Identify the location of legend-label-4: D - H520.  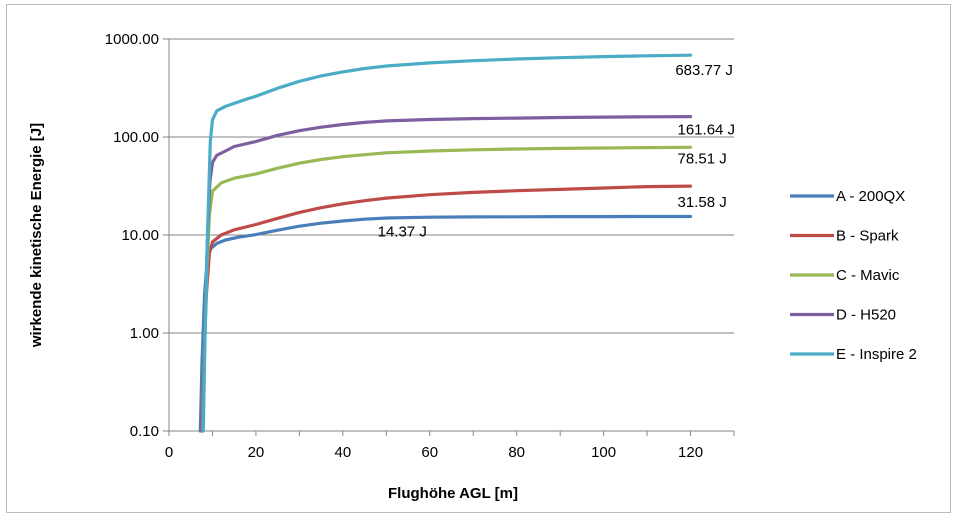
(866, 315).